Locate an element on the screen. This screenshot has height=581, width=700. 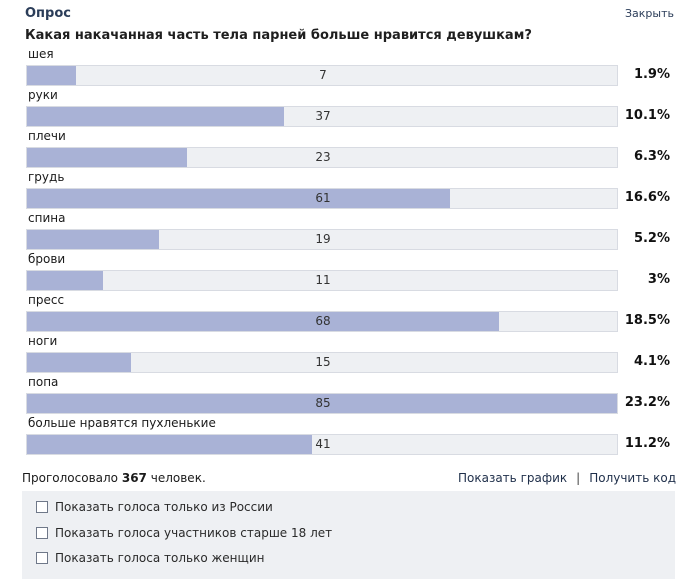
voted-summary: Проголосовало 367 человек. is located at coordinates (114, 478).